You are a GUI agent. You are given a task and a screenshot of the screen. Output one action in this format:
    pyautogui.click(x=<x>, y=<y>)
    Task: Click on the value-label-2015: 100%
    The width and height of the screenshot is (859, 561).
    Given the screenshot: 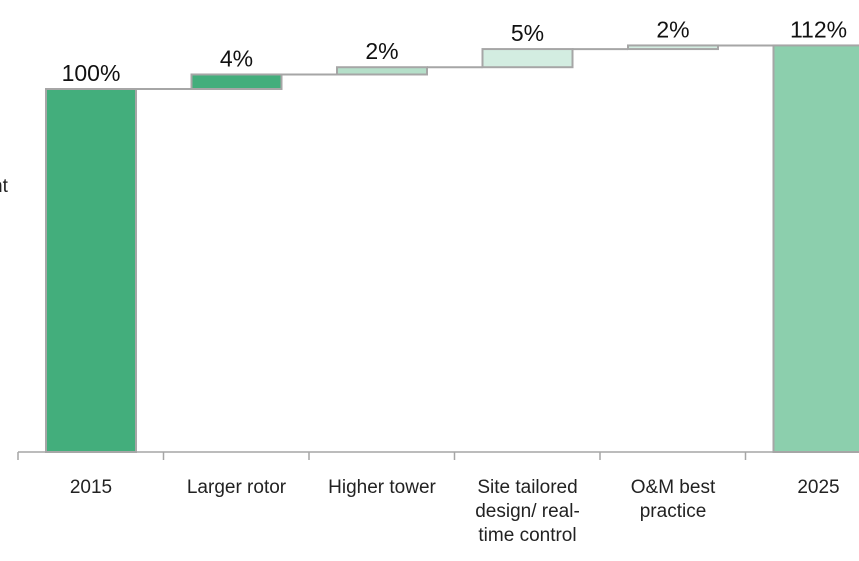 What is the action you would take?
    pyautogui.click(x=91, y=73)
    